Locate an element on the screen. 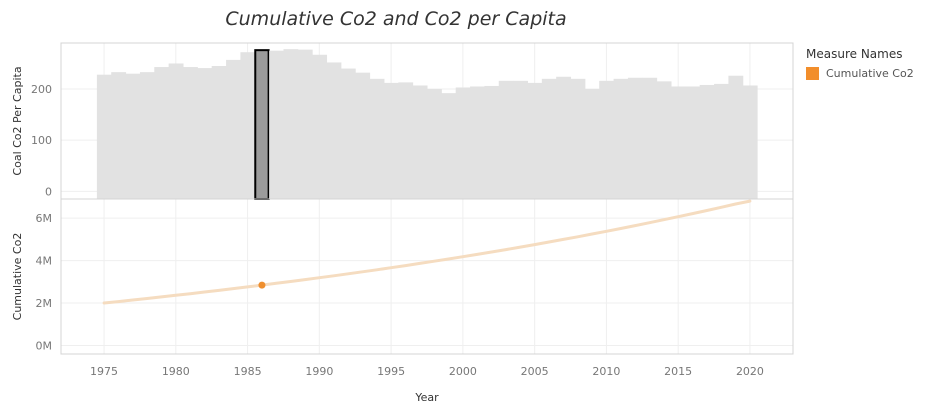  y-tick-label-bottom: 0M is located at coordinates (44, 346).